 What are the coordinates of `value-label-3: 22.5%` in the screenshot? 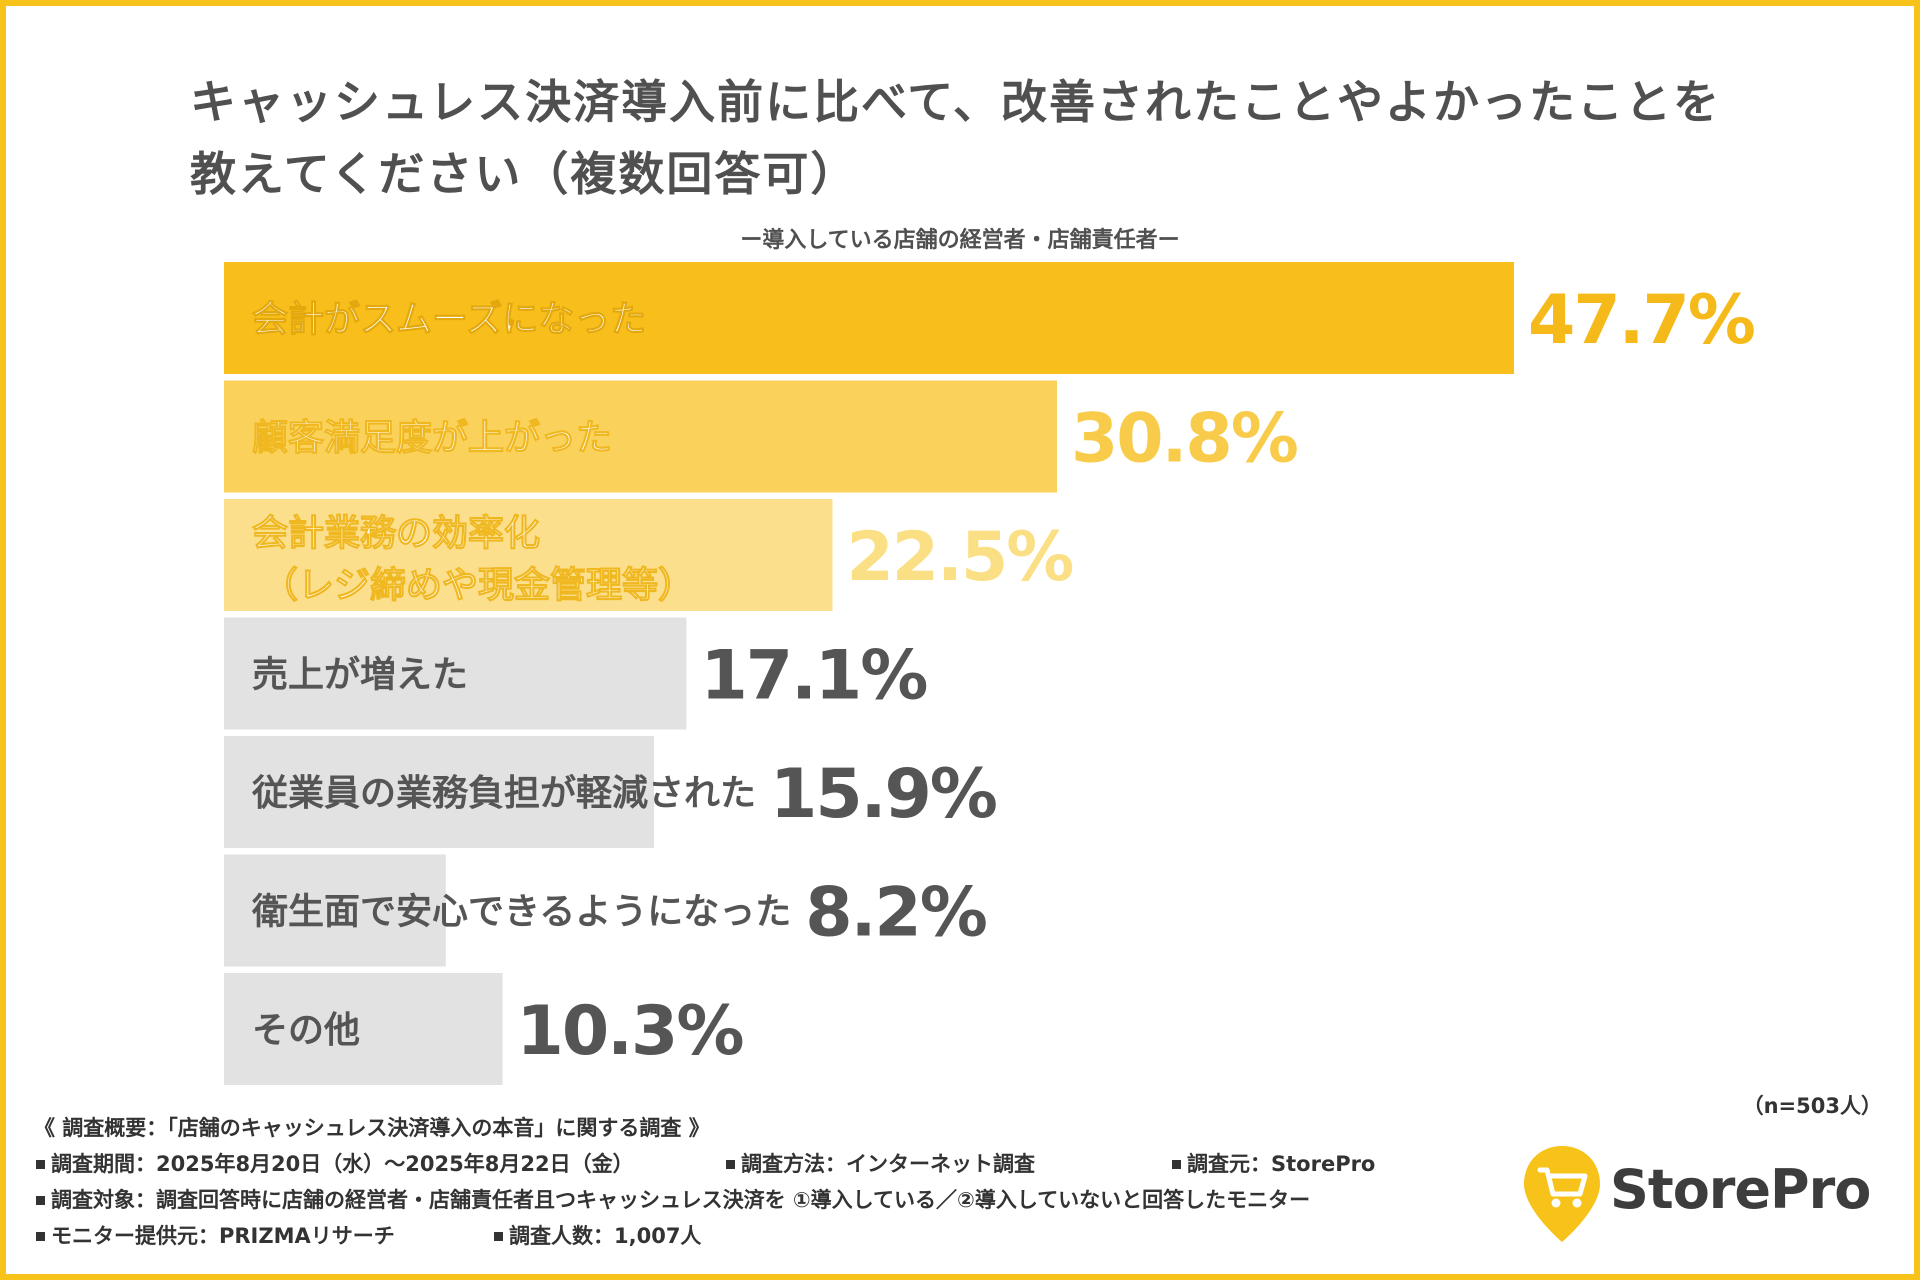 It's located at (959, 557).